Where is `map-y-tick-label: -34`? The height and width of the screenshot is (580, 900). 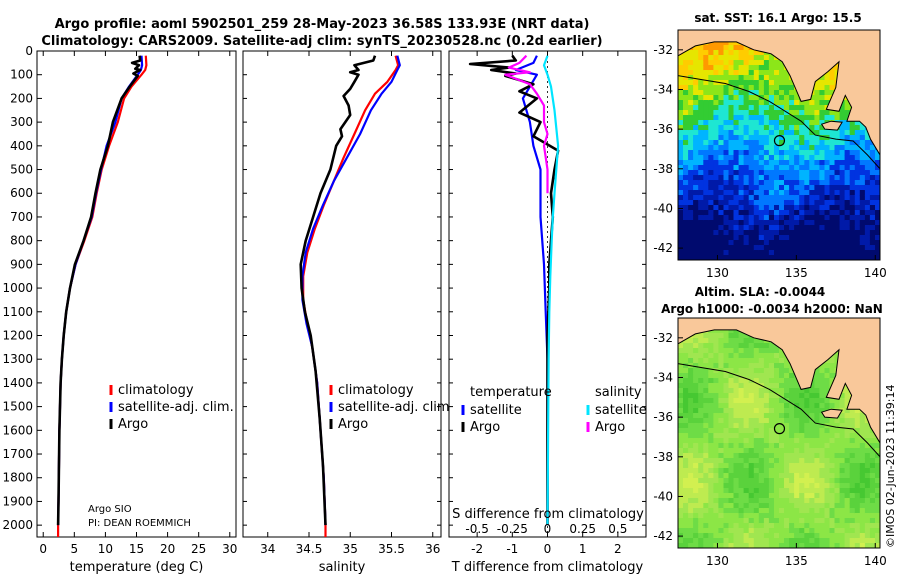 map-y-tick-label: -34 is located at coordinates (663, 89).